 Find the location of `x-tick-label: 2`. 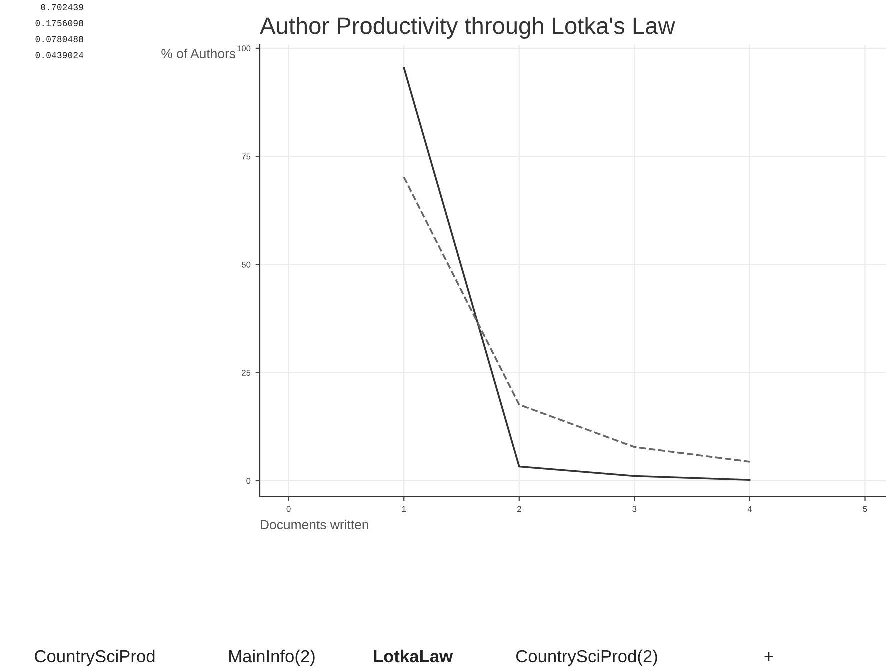

x-tick-label: 2 is located at coordinates (519, 509).